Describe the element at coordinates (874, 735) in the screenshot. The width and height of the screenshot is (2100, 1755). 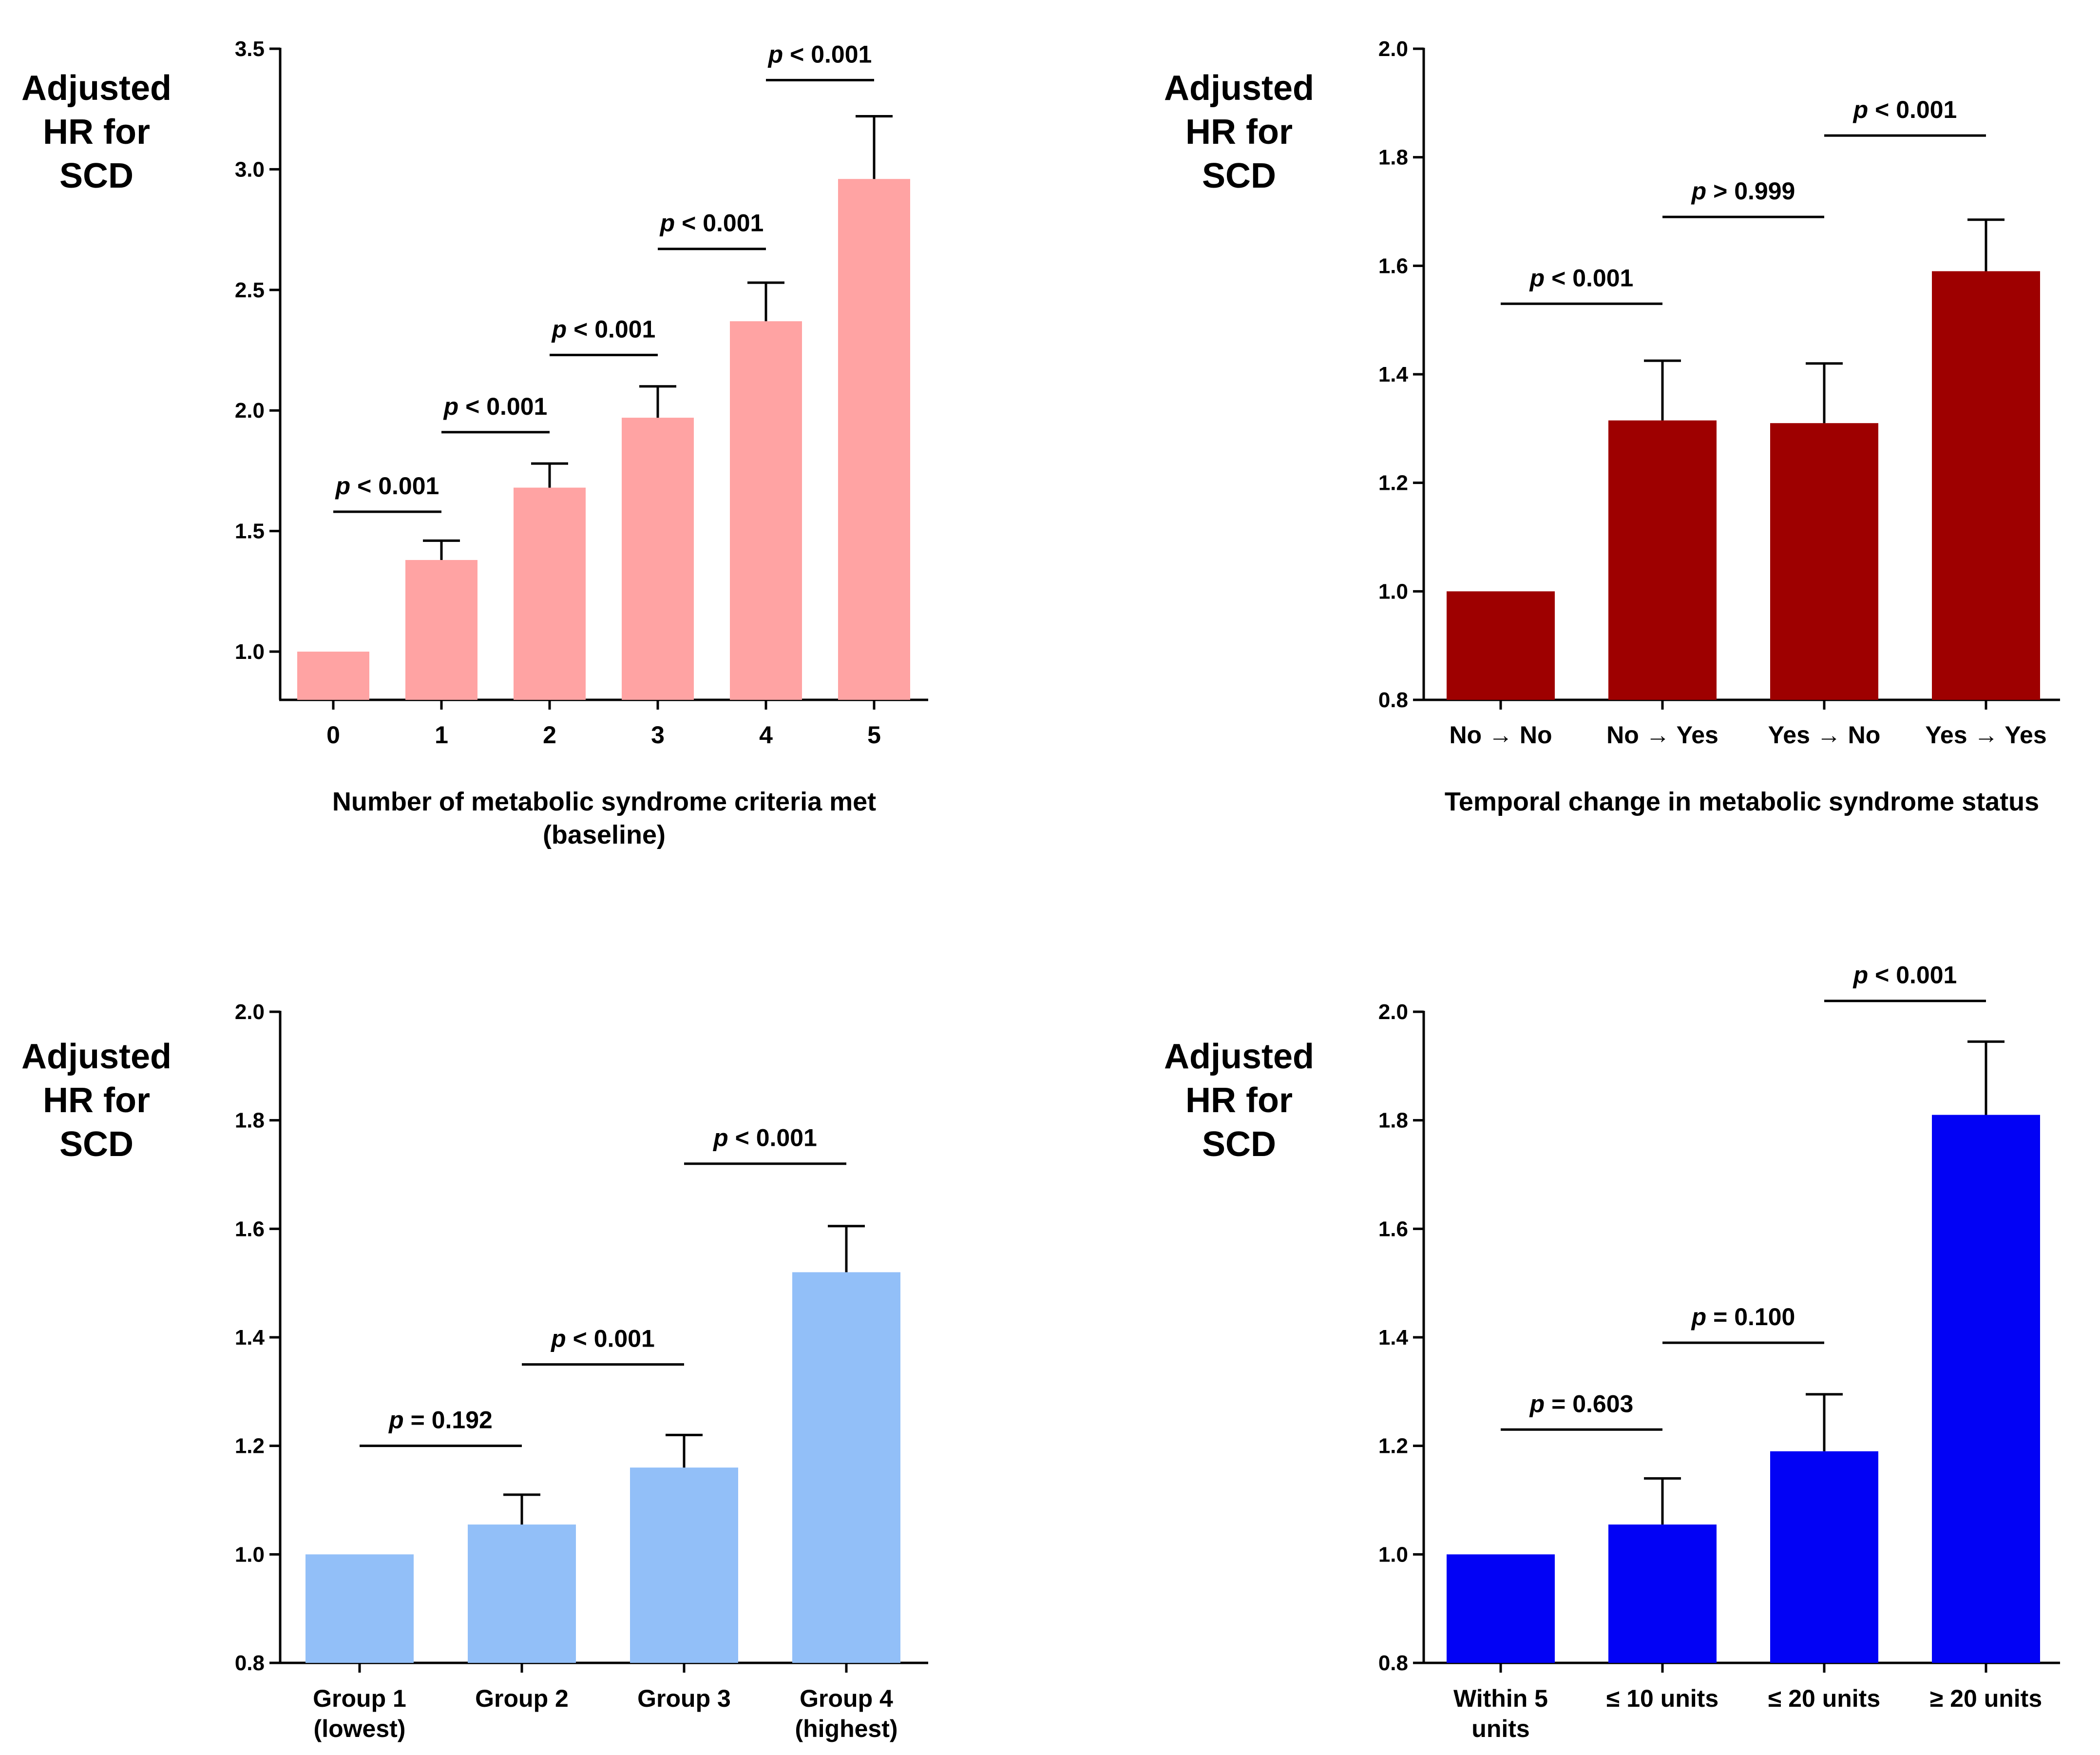
I see `category-label-5: 5` at that location.